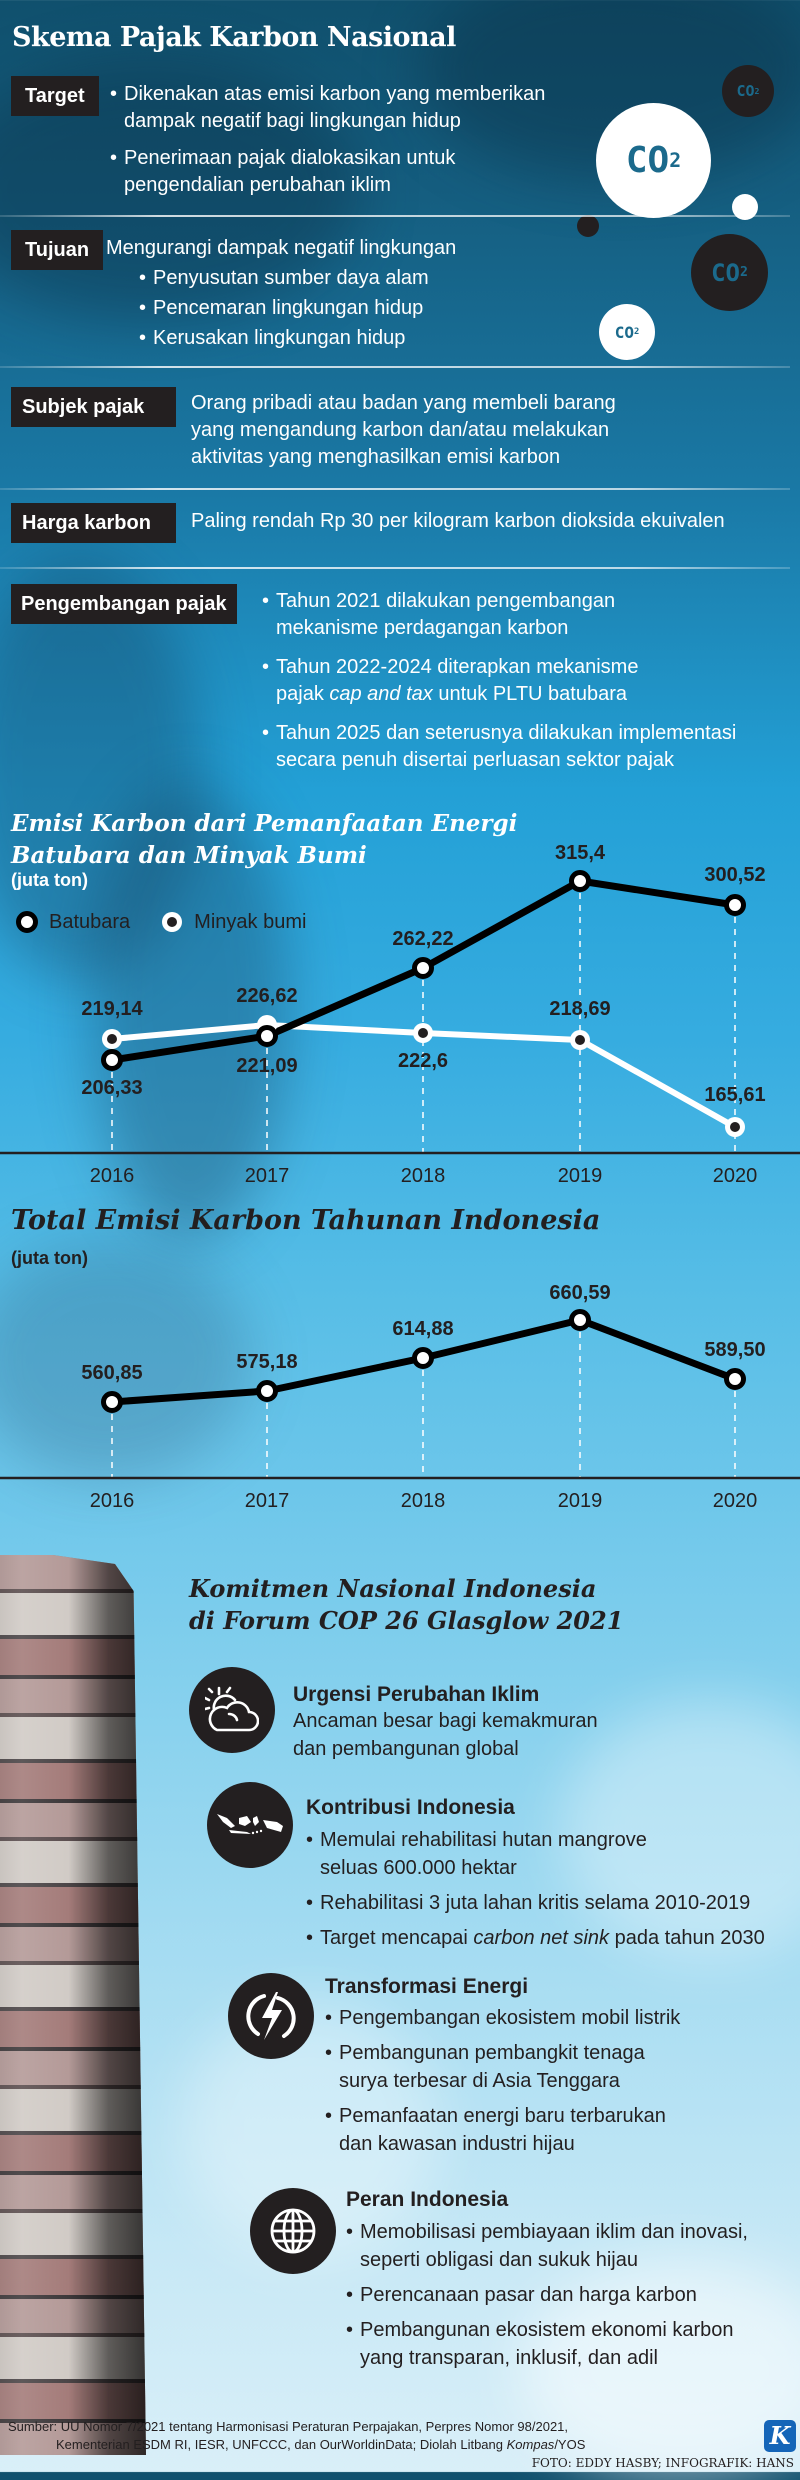 The height and width of the screenshot is (2480, 800). What do you see at coordinates (735, 1176) in the screenshot?
I see `chart1-year-2020: 2020` at bounding box center [735, 1176].